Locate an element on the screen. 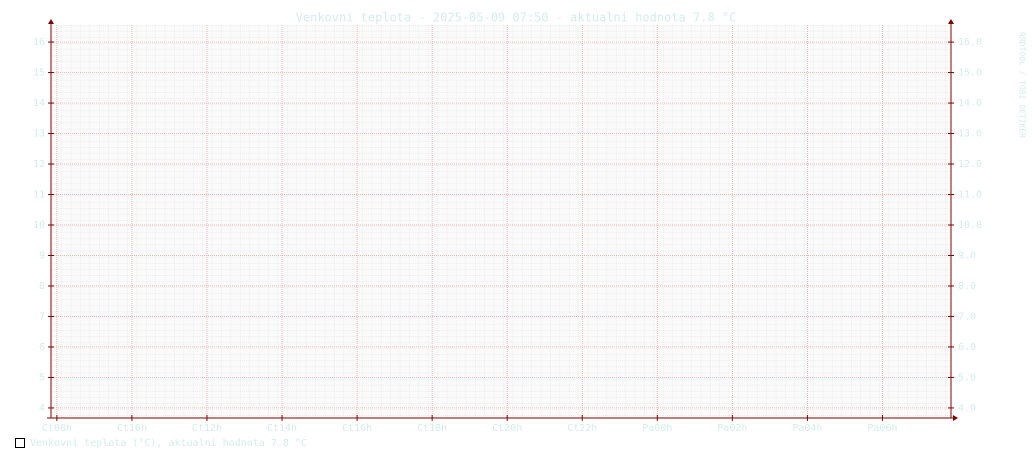 Image resolution: width=1032 pixels, height=458 pixels. y2-tick-label: 12.0 is located at coordinates (970, 164).